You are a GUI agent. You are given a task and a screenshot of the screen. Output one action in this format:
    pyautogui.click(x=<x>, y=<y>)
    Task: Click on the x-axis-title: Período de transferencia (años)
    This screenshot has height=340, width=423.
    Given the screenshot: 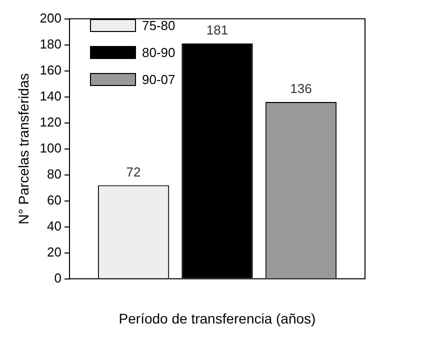 What is the action you would take?
    pyautogui.click(x=217, y=318)
    